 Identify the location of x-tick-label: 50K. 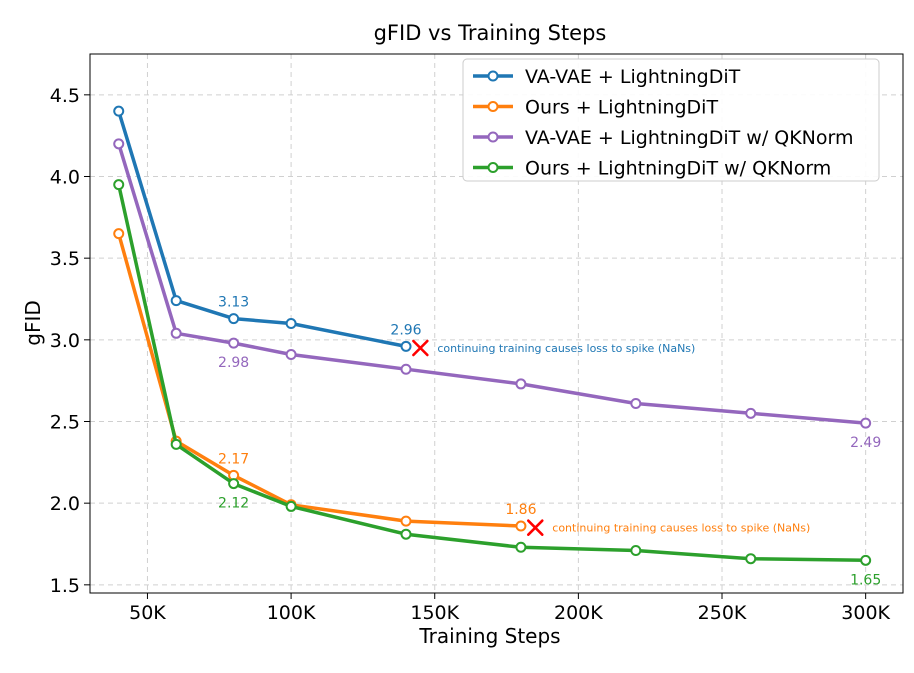
(147, 613).